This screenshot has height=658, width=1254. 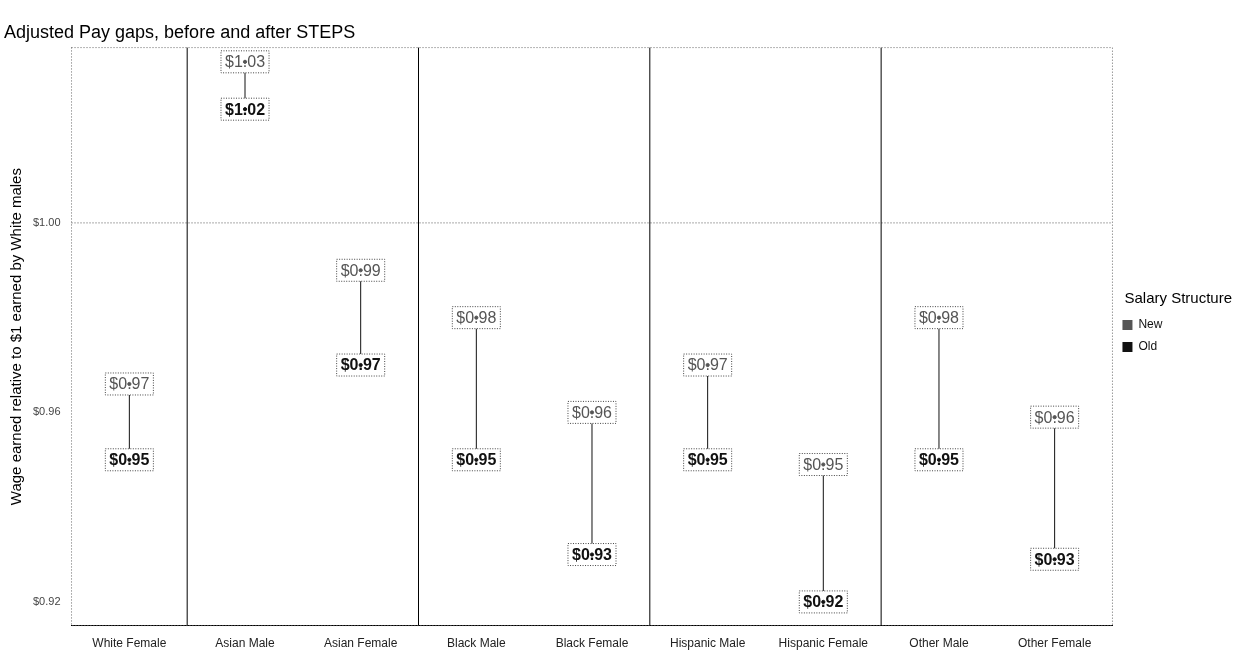 I want to click on legend-title: Salary Structure, so click(x=1178, y=297).